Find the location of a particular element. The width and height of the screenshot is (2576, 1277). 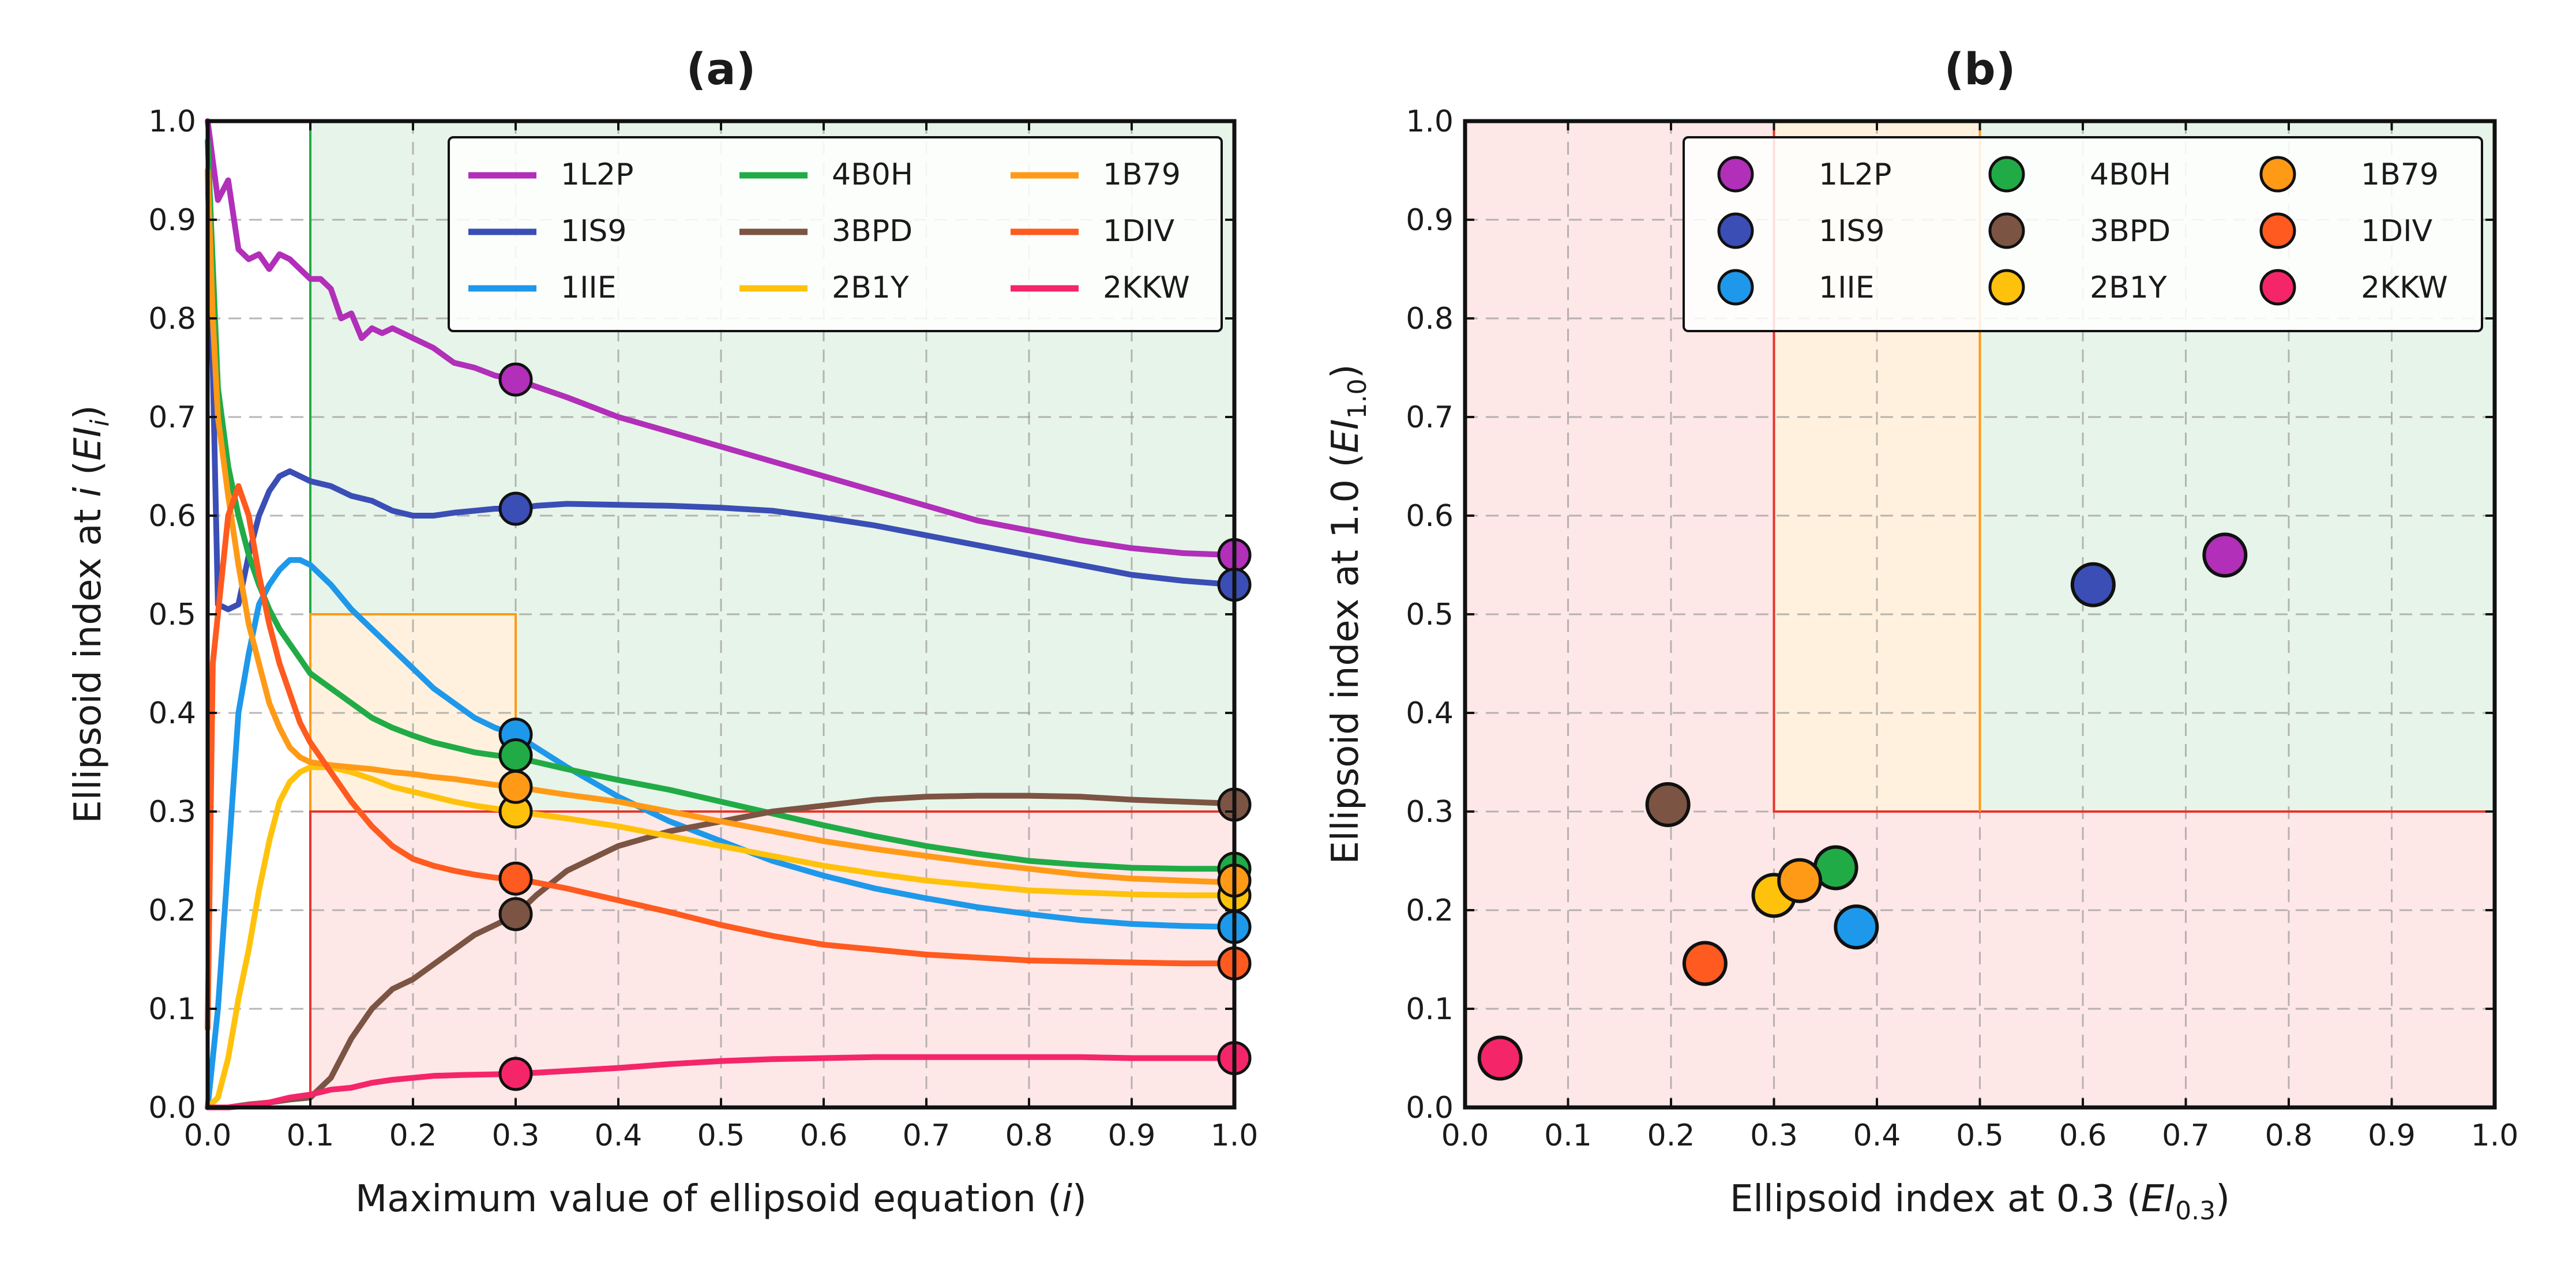

y-axis-label-italic: i is located at coordinates (88, 492).